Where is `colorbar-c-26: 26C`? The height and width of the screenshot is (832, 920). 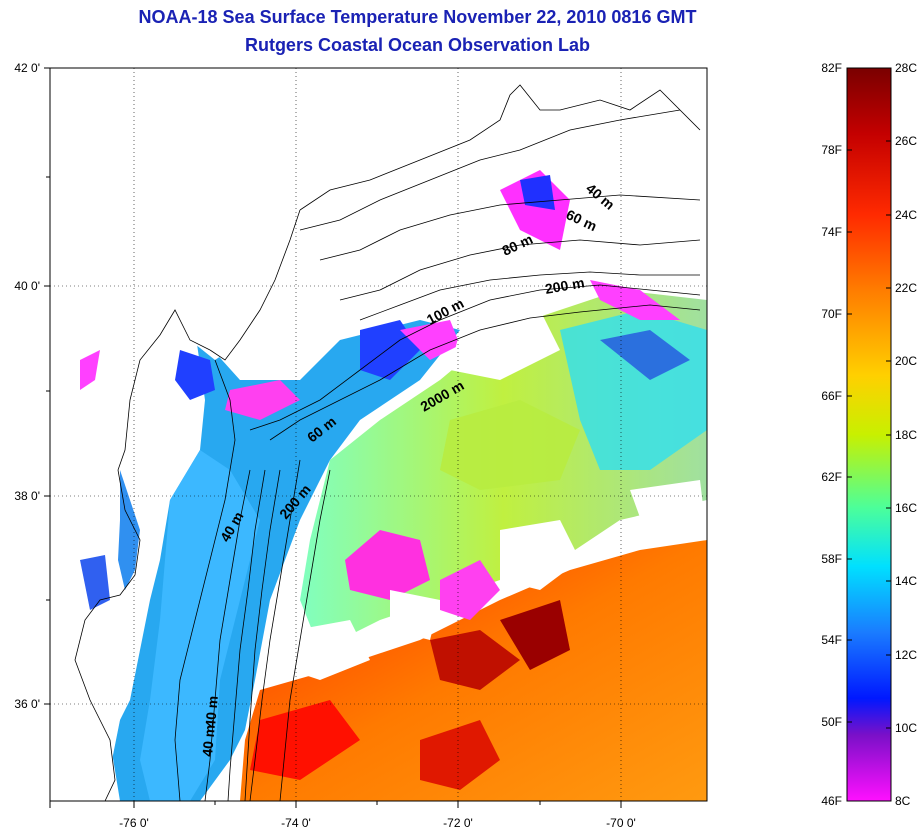 colorbar-c-26: 26C is located at coordinates (906, 141).